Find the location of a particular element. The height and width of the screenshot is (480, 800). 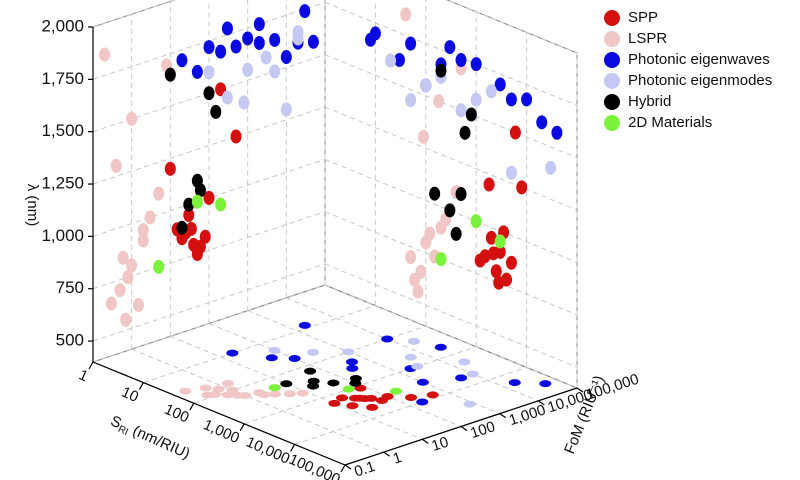

legend-label: 2D Materials is located at coordinates (670, 122).